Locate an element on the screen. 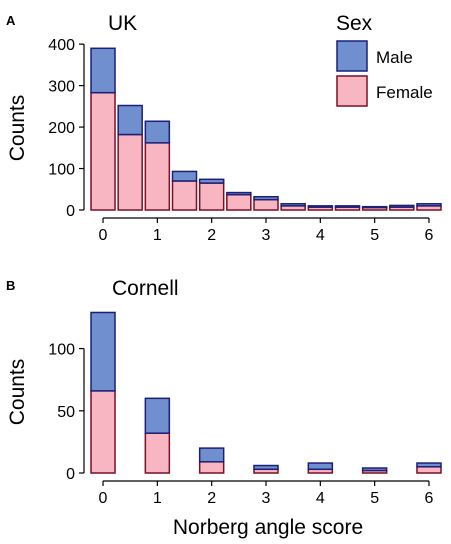  legend-swatch-male is located at coordinates (352, 56).